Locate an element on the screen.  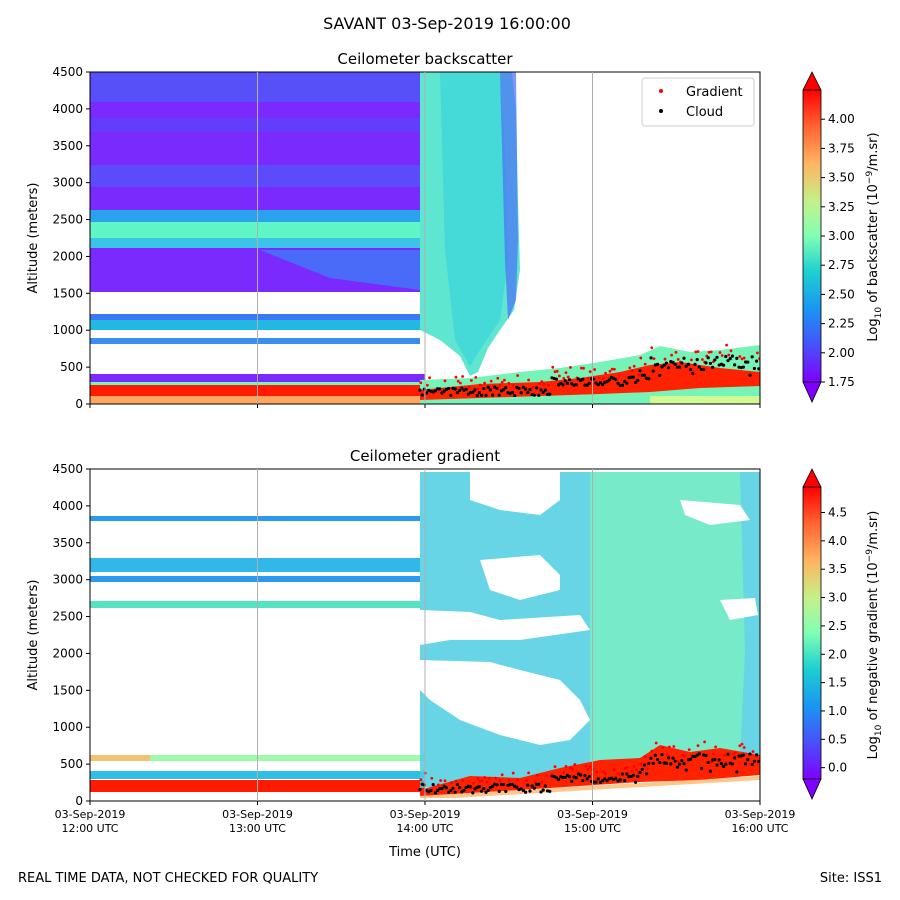
footer-site: Site: ISS1 is located at coordinates (851, 878).